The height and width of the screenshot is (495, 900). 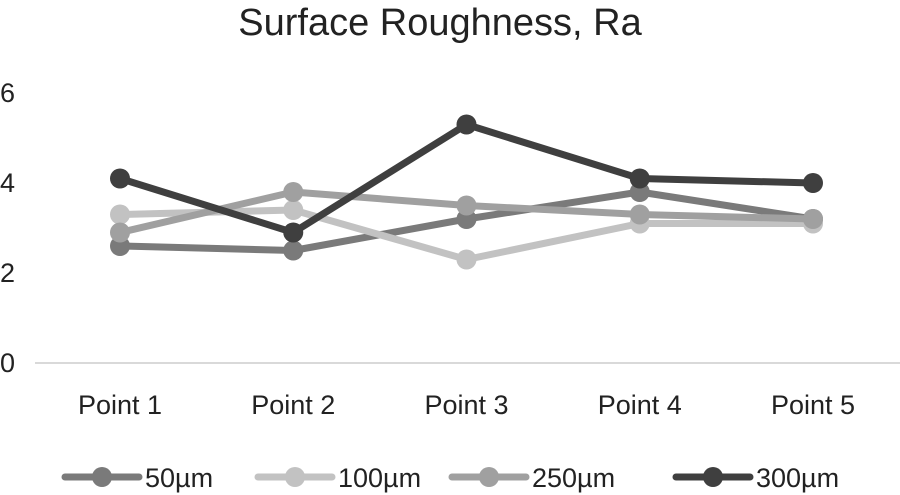 I want to click on legend-label: 50µm, so click(x=179, y=478).